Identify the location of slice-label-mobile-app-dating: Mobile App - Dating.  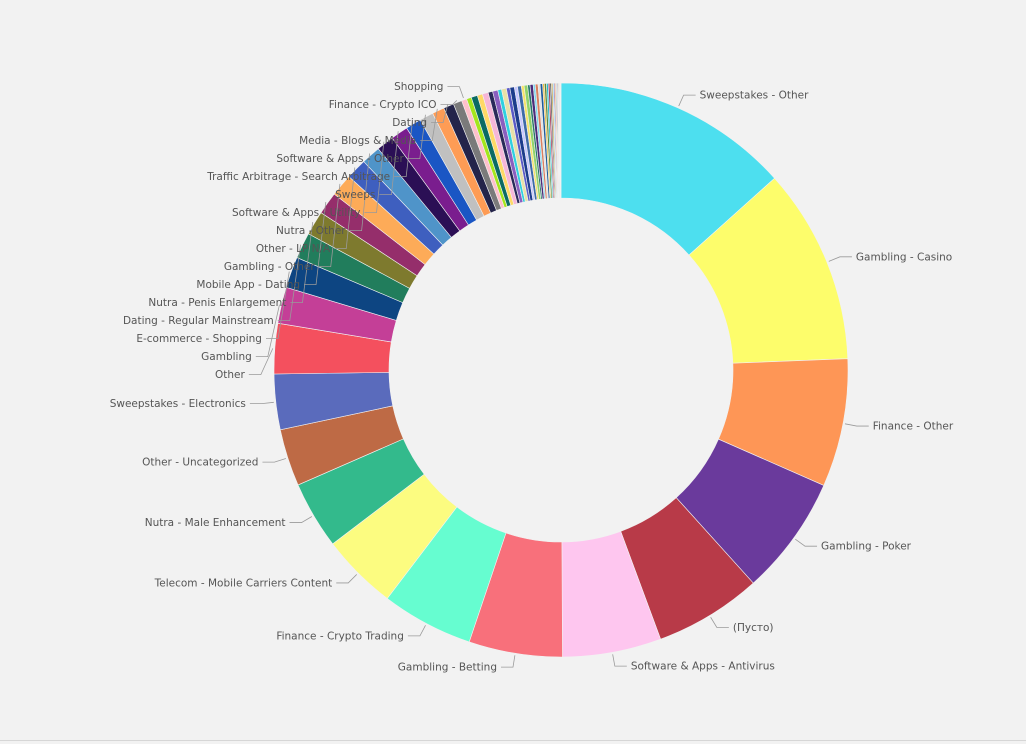
(248, 285).